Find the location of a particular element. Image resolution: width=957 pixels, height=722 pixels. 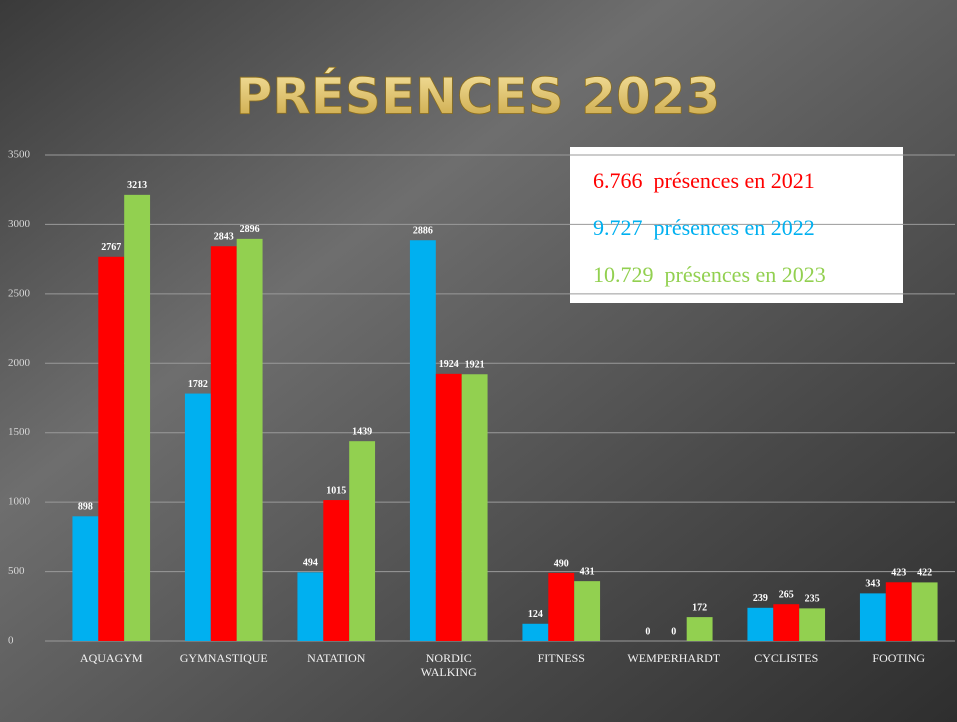

y-tick-label: 2500 is located at coordinates (19, 293).